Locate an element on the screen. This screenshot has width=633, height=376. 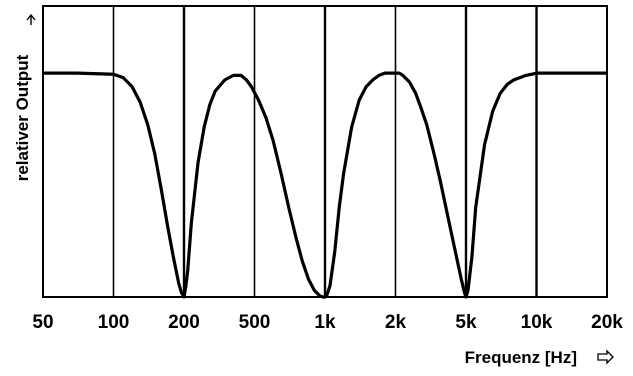
x-tick-label: 5k is located at coordinates (466, 322).